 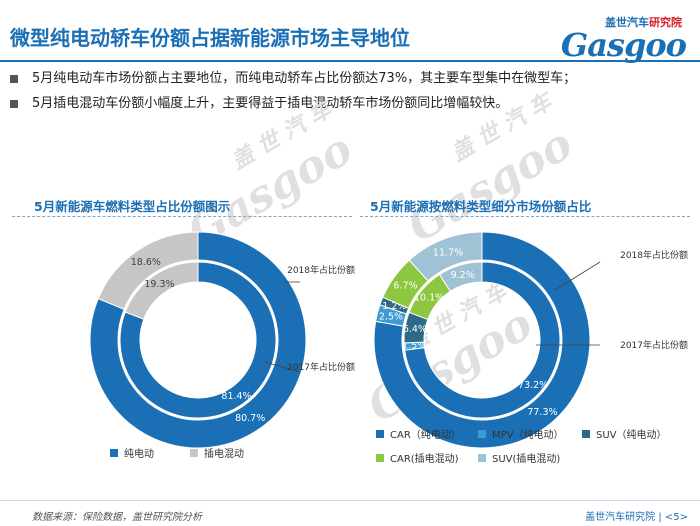 I want to click on slice-label: 18.6%, so click(x=146, y=262).